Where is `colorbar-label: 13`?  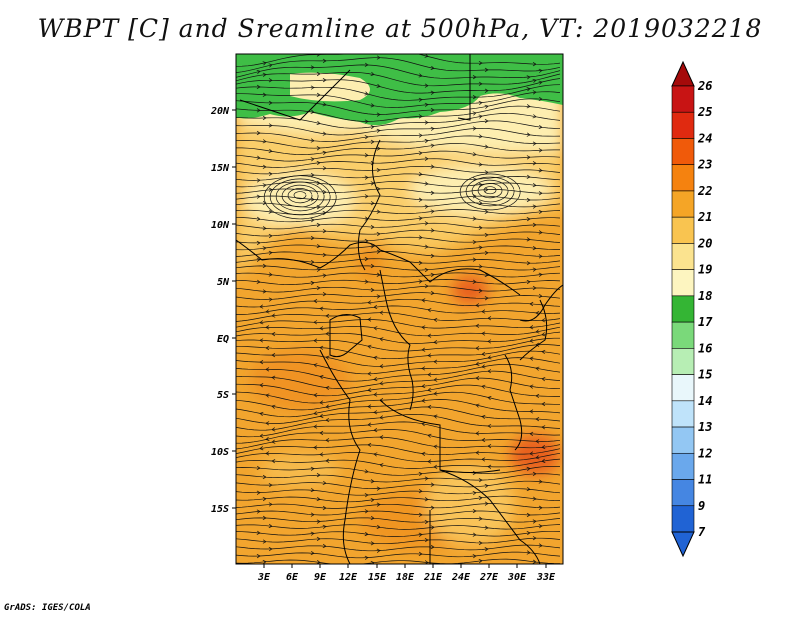 colorbar-label: 13 is located at coordinates (705, 427).